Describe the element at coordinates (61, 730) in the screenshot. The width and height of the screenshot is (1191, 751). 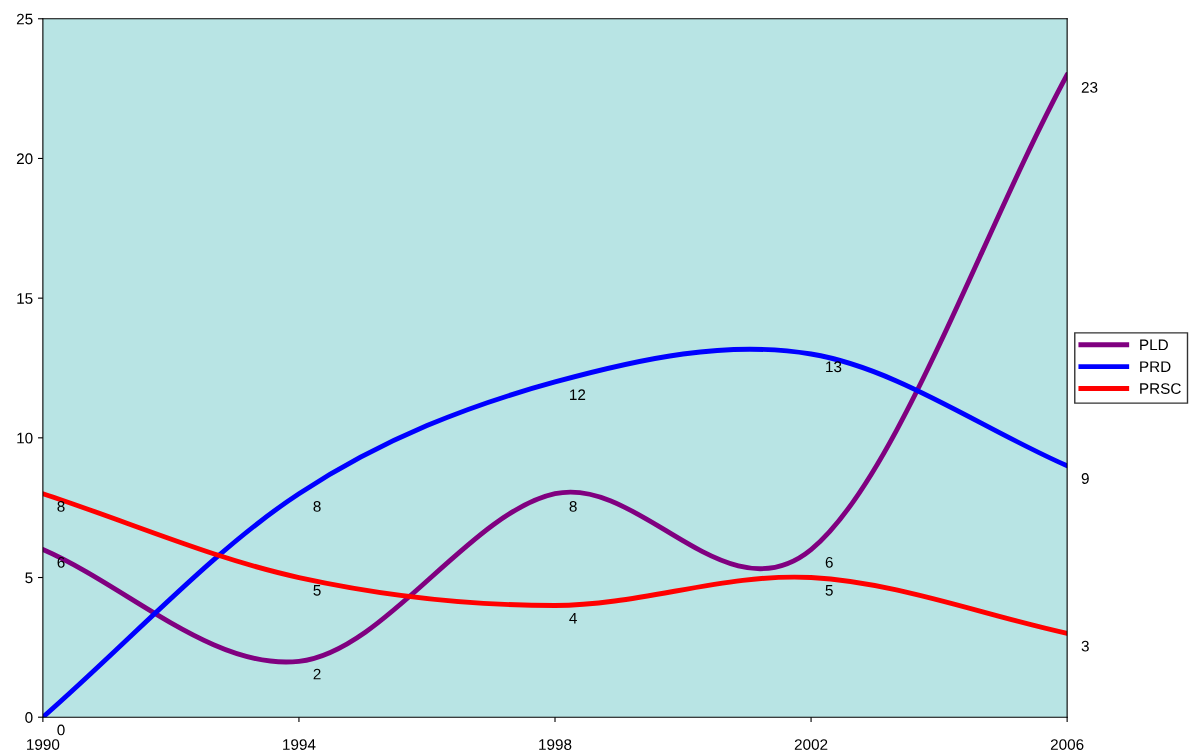
I see `data-label: 0` at that location.